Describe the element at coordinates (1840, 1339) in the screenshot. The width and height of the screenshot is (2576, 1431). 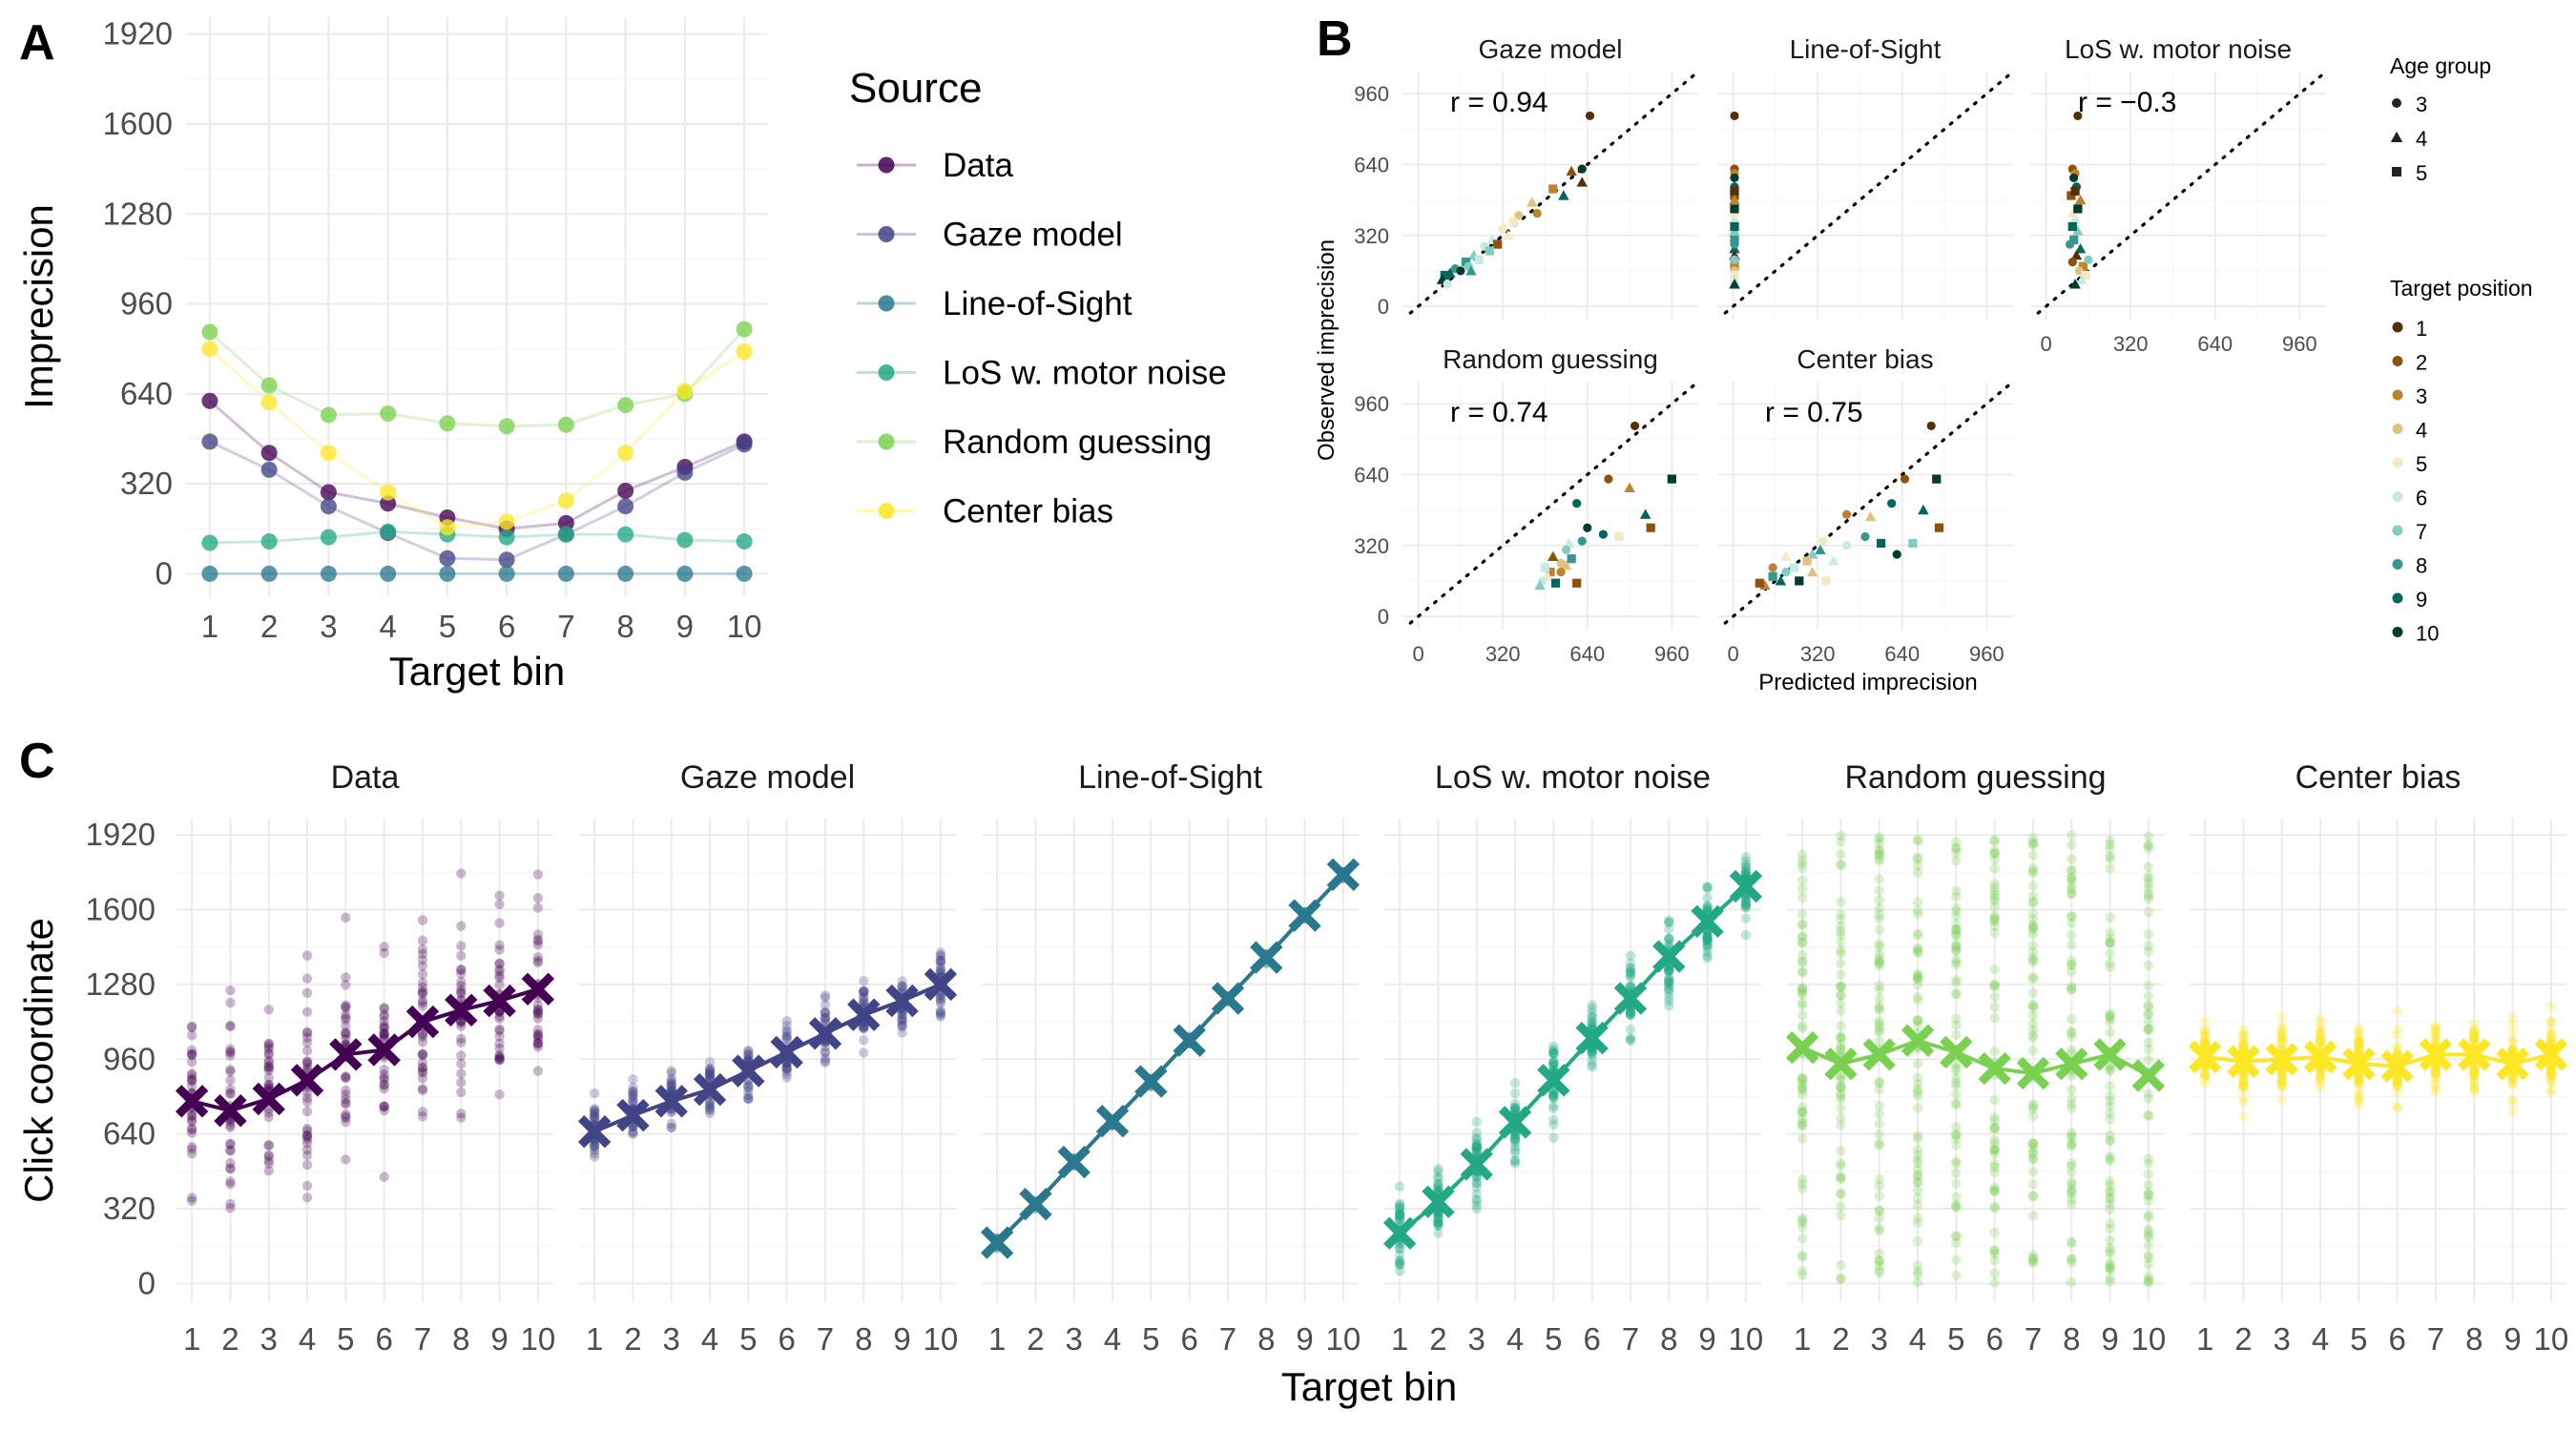
I see `x-tick-label: 2` at that location.